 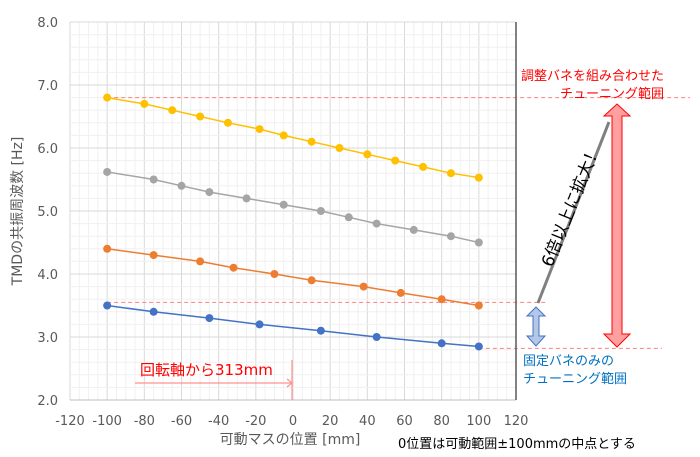 I want to click on x-tick-label: 0, so click(x=293, y=421).